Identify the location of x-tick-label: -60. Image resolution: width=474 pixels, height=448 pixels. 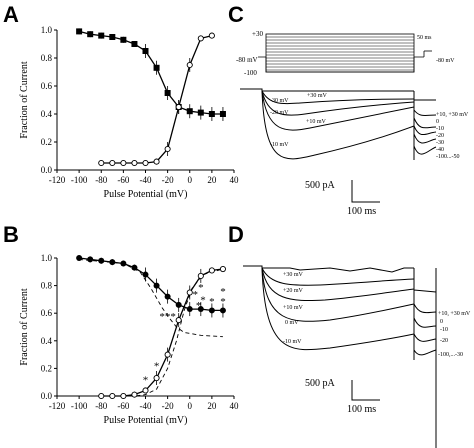
(123, 406).